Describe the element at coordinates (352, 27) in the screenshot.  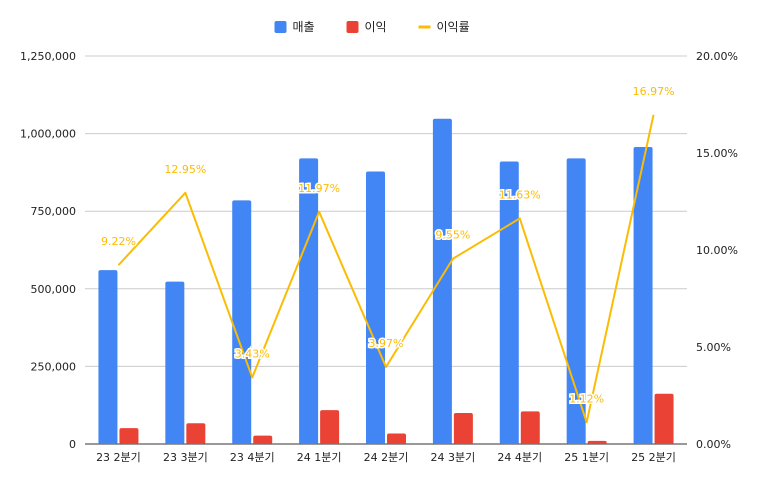
I see `legend-swatch-이익` at that location.